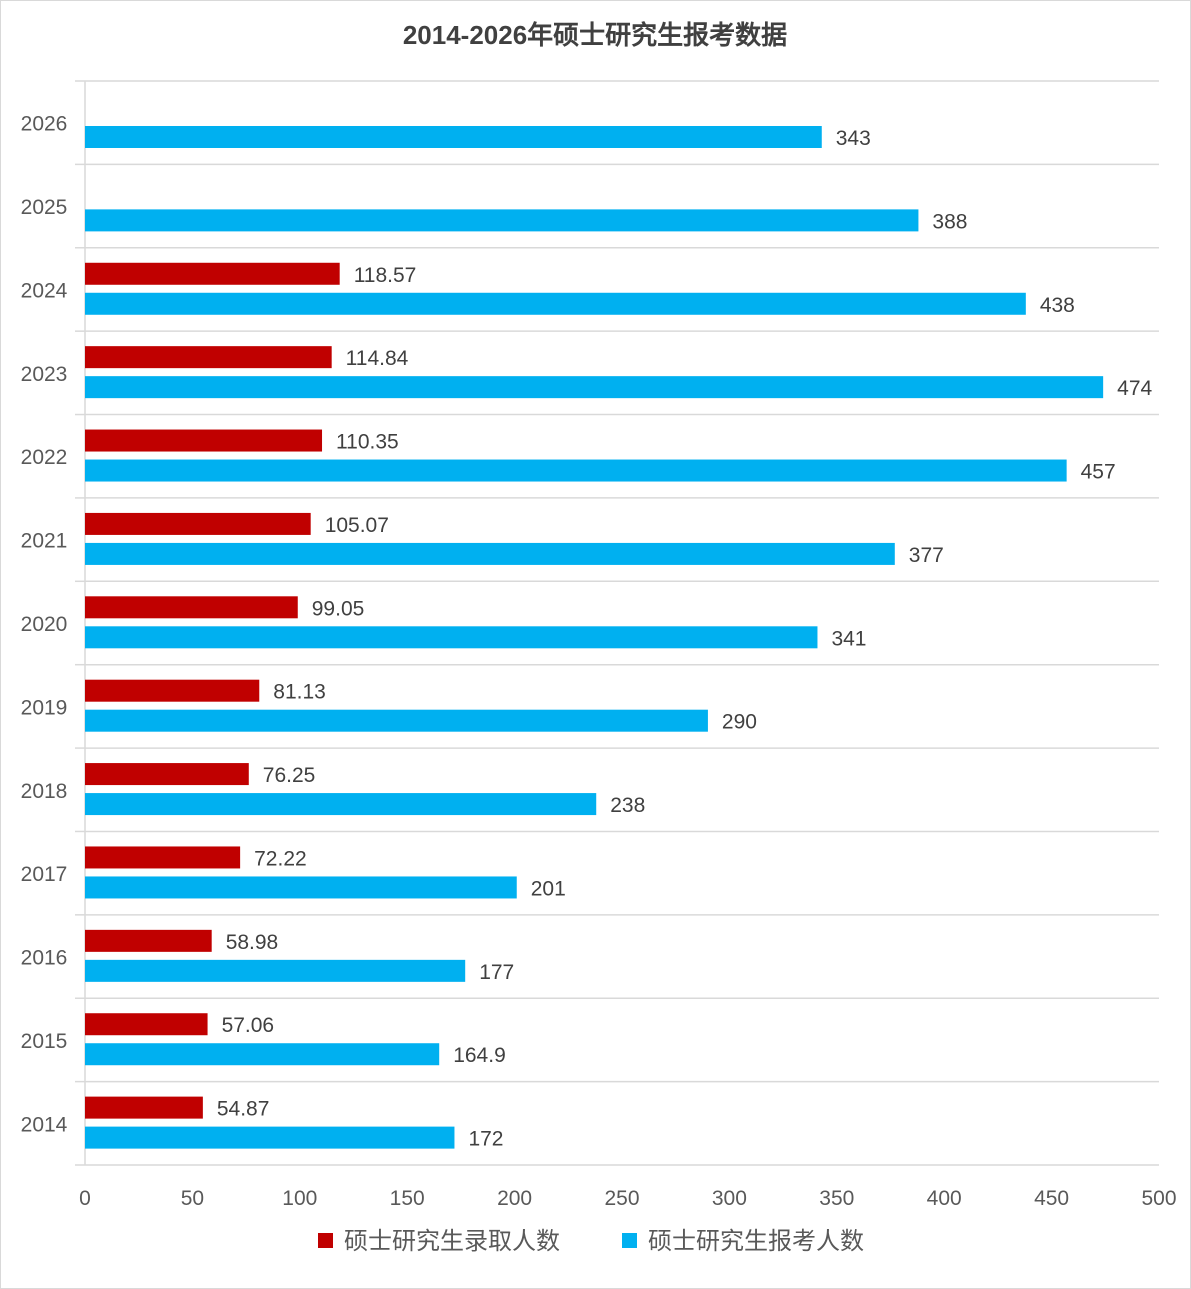 This screenshot has height=1289, width=1191. Describe the element at coordinates (853, 138) in the screenshot. I see `data-label: 343` at that location.